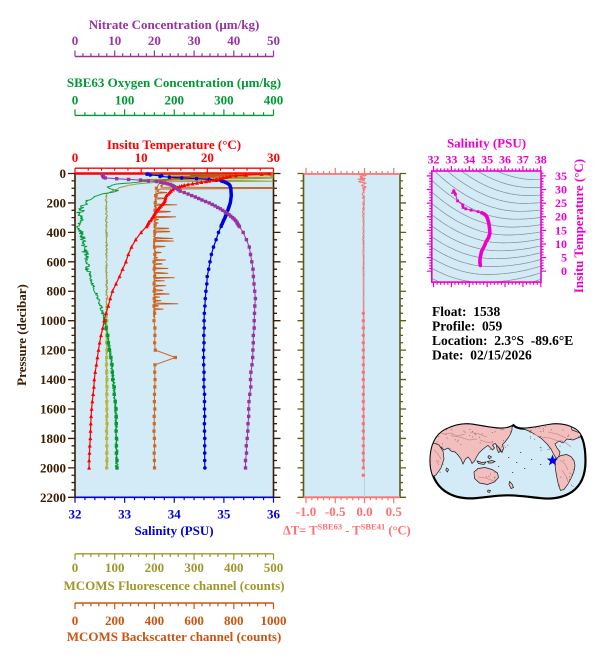  Describe the element at coordinates (53, 408) in the screenshot. I see `svg-text: 1600` at that location.